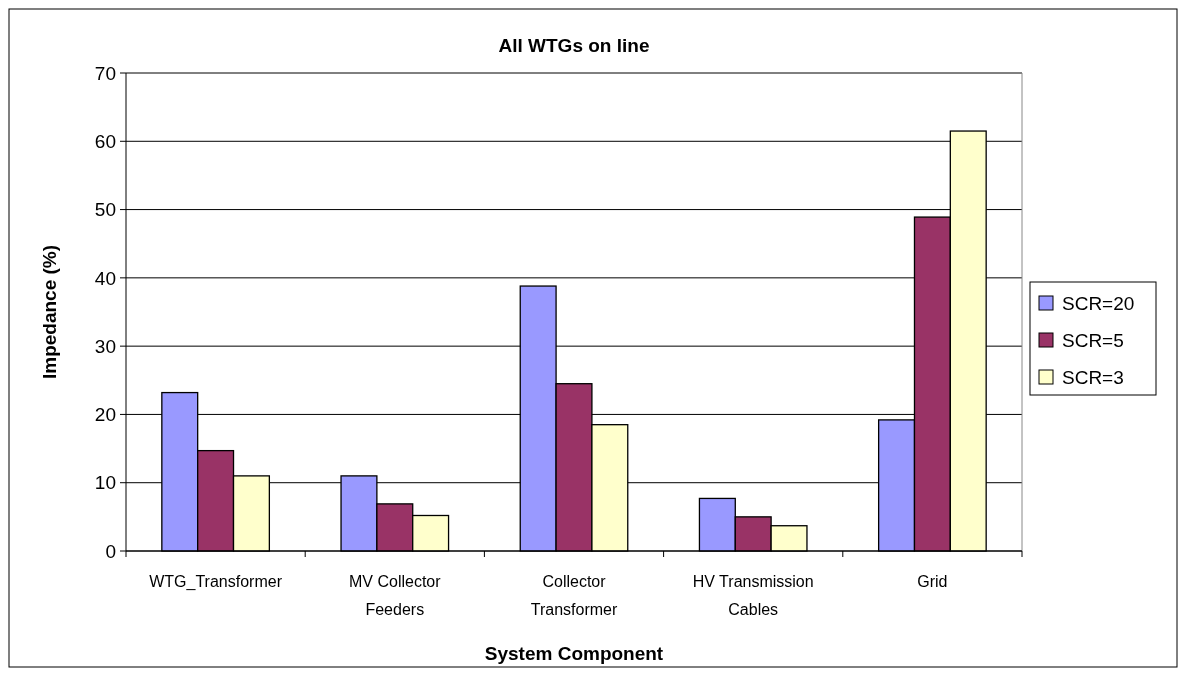 This screenshot has height=677, width=1178. I want to click on y-tick-label: 50, so click(105, 210).